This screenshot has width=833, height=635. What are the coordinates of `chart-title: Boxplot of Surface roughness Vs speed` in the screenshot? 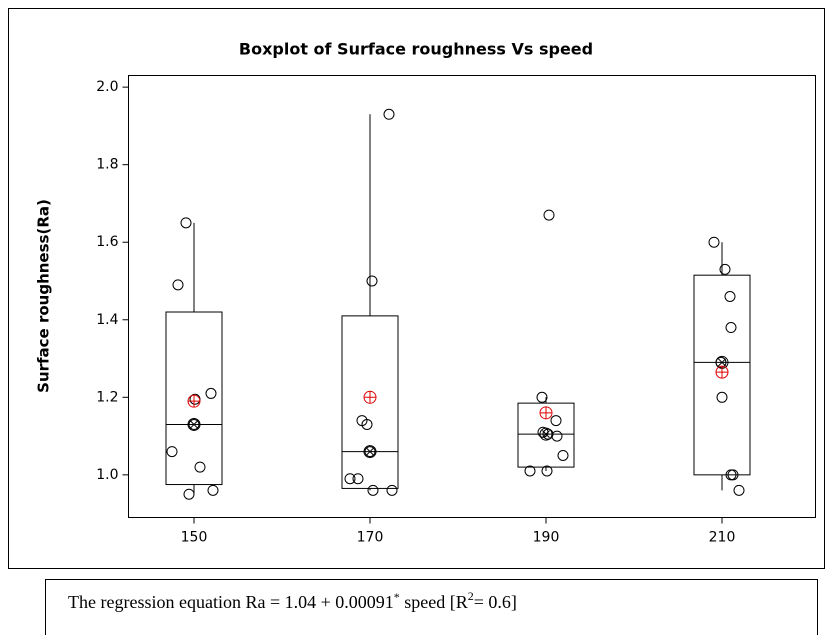 It's located at (416, 49).